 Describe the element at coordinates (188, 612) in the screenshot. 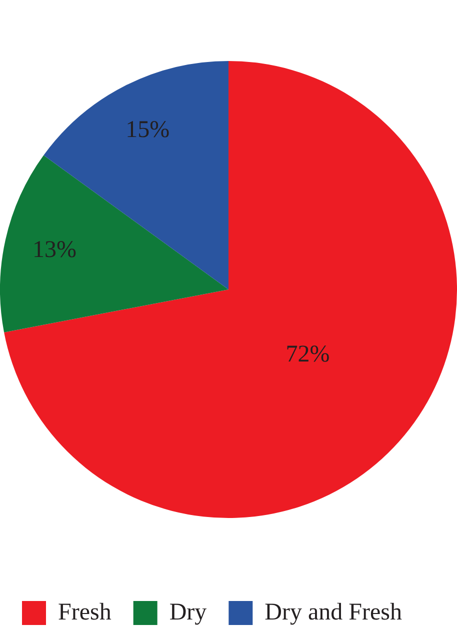

I see `legend-label: Dry` at that location.